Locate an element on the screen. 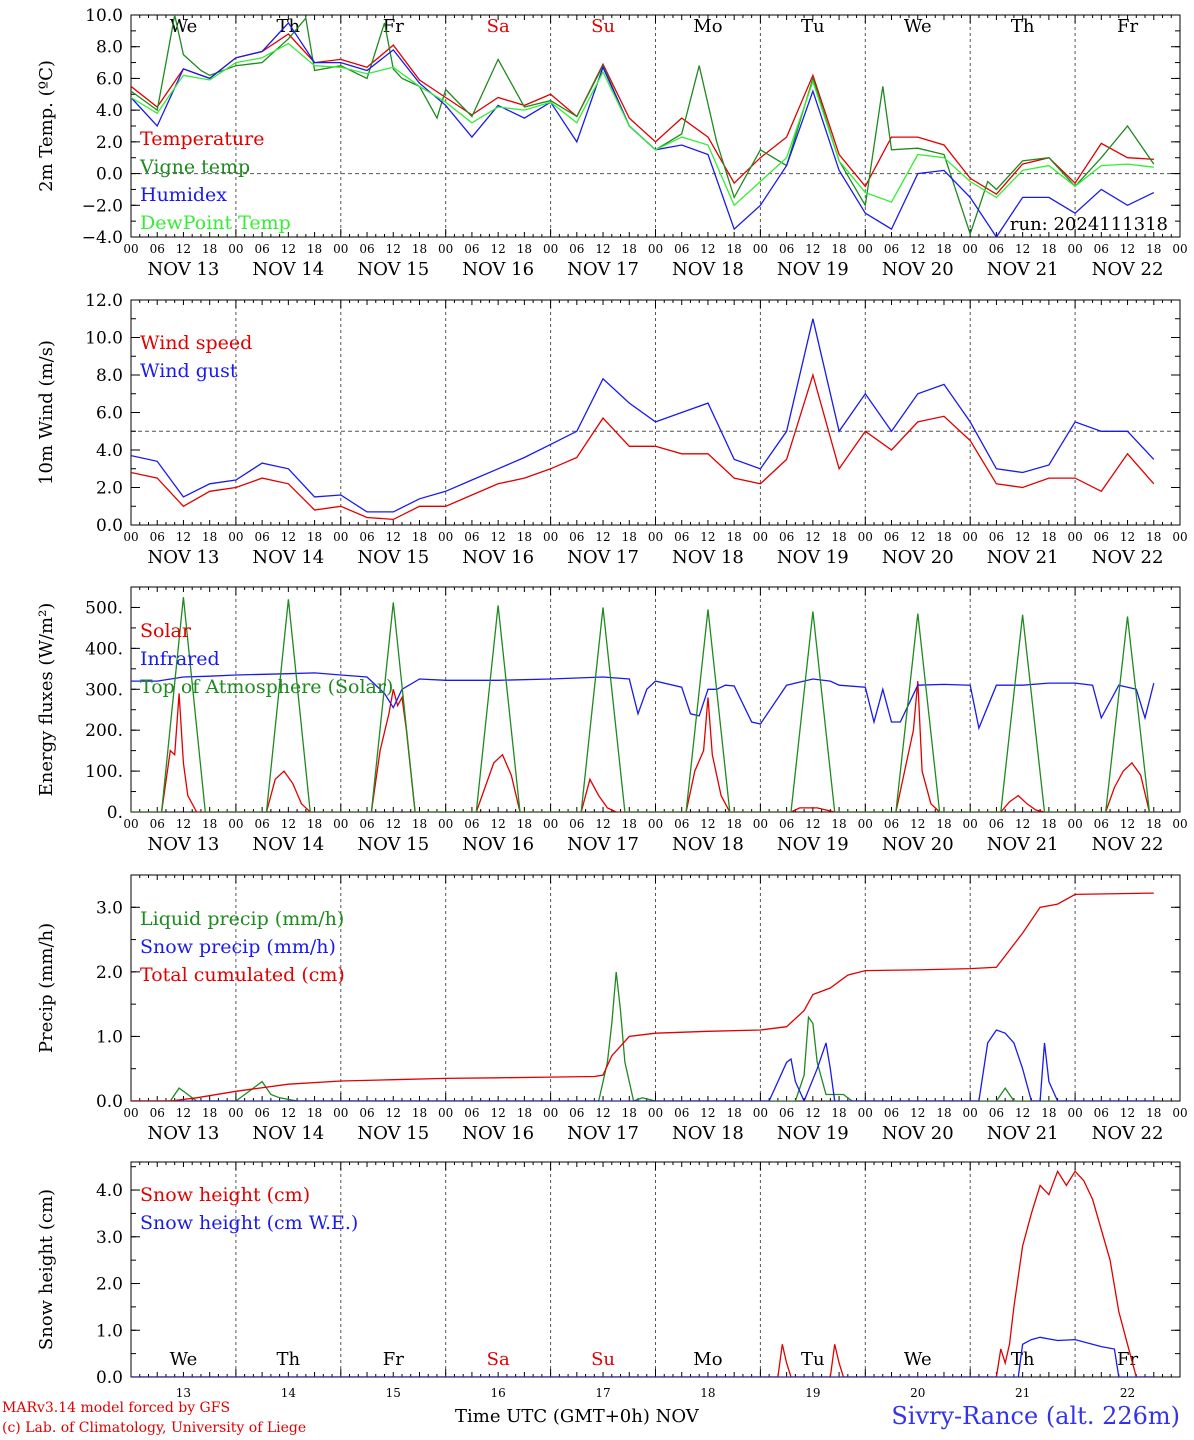 Image resolution: width=1194 pixels, height=1440 pixels. weekday-label: Su is located at coordinates (603, 1359).